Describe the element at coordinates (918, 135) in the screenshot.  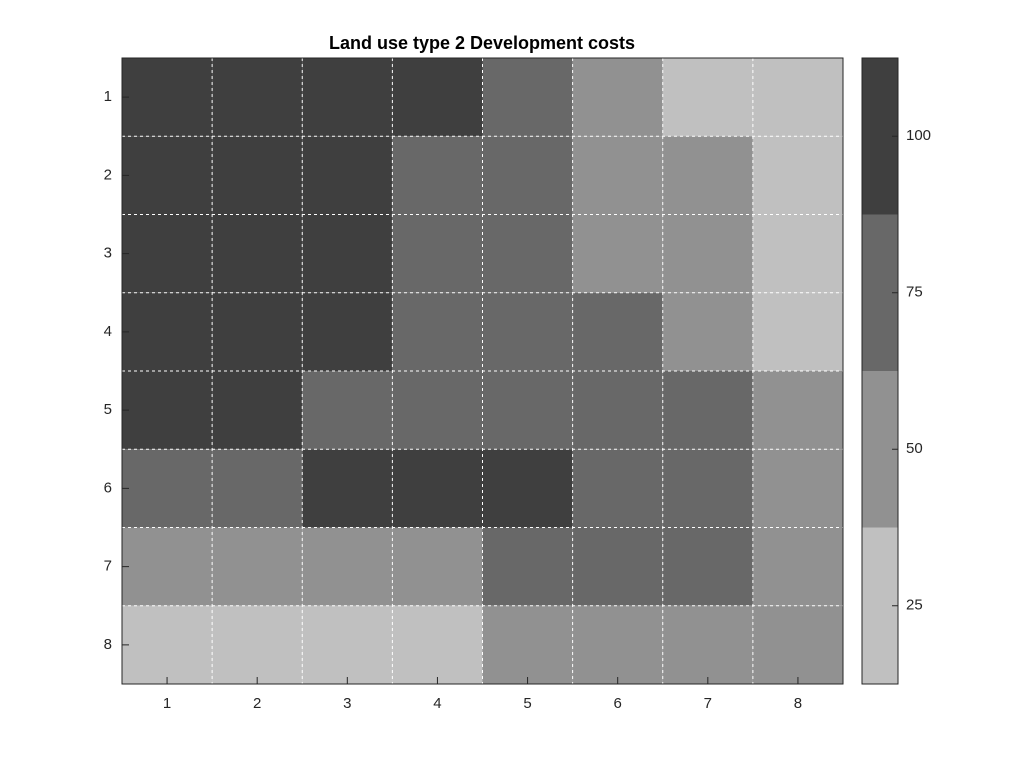
I see `colorbar-tick-label: 100` at that location.